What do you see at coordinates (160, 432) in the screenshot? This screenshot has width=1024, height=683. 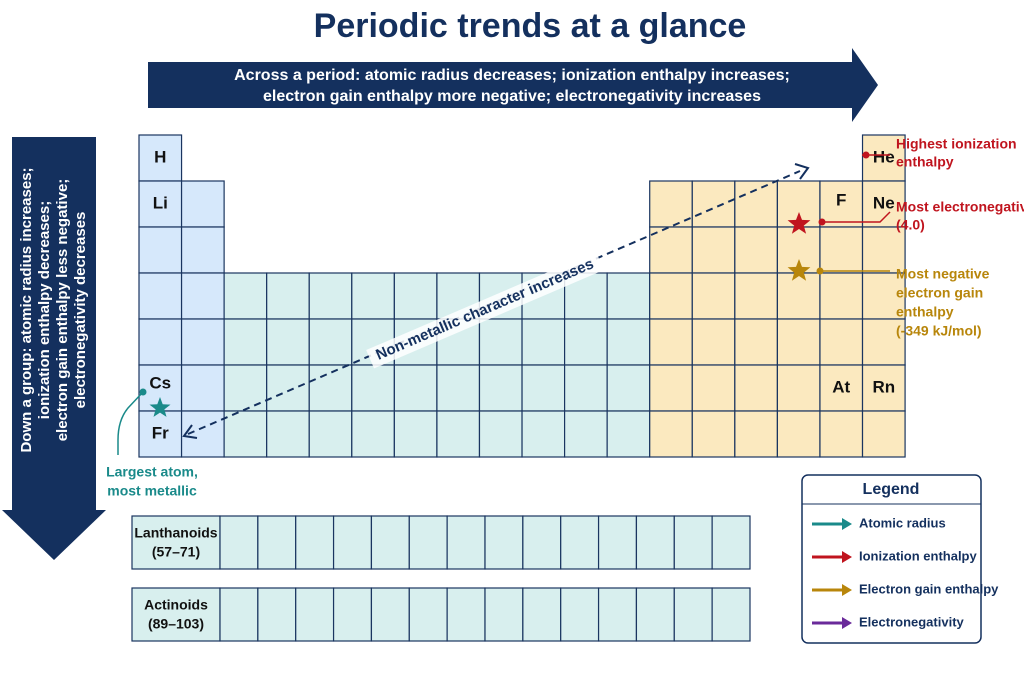 I see `element-symbol: Fr` at bounding box center [160, 432].